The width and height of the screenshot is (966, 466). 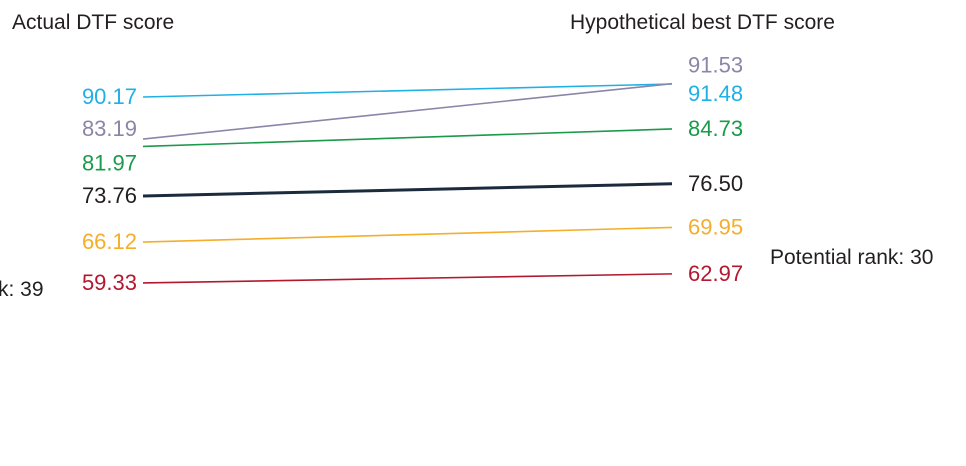 I want to click on potential-rank-annotation: Potential rank: 30, so click(x=851, y=257).